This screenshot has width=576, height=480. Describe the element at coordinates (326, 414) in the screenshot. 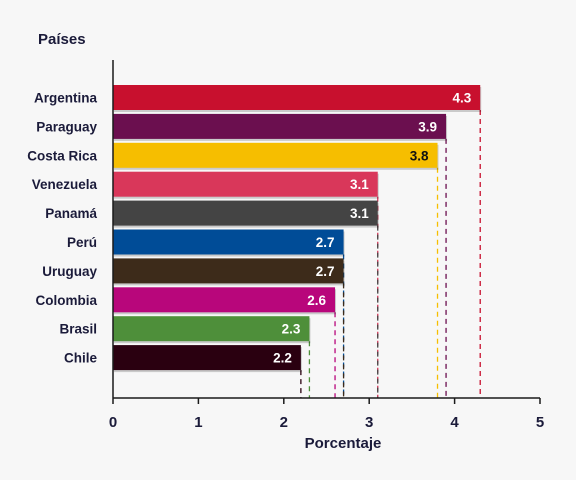

I see `x-axis-ticks: 0 1 2 3 4 5` at that location.